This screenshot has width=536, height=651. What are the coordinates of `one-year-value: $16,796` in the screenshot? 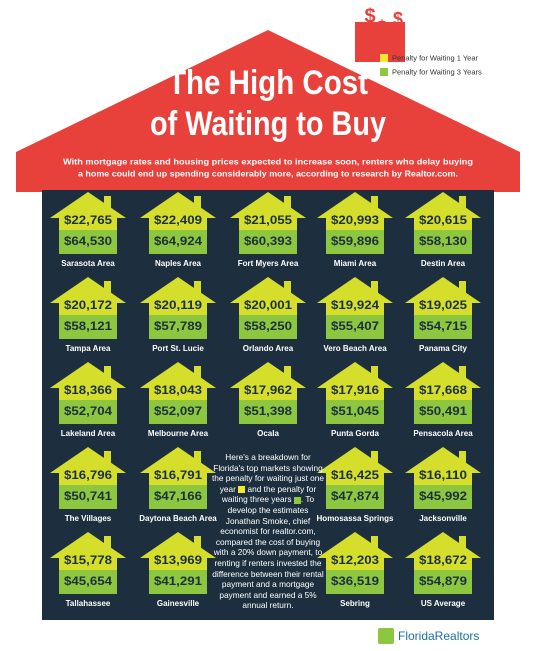 It's located at (88, 475).